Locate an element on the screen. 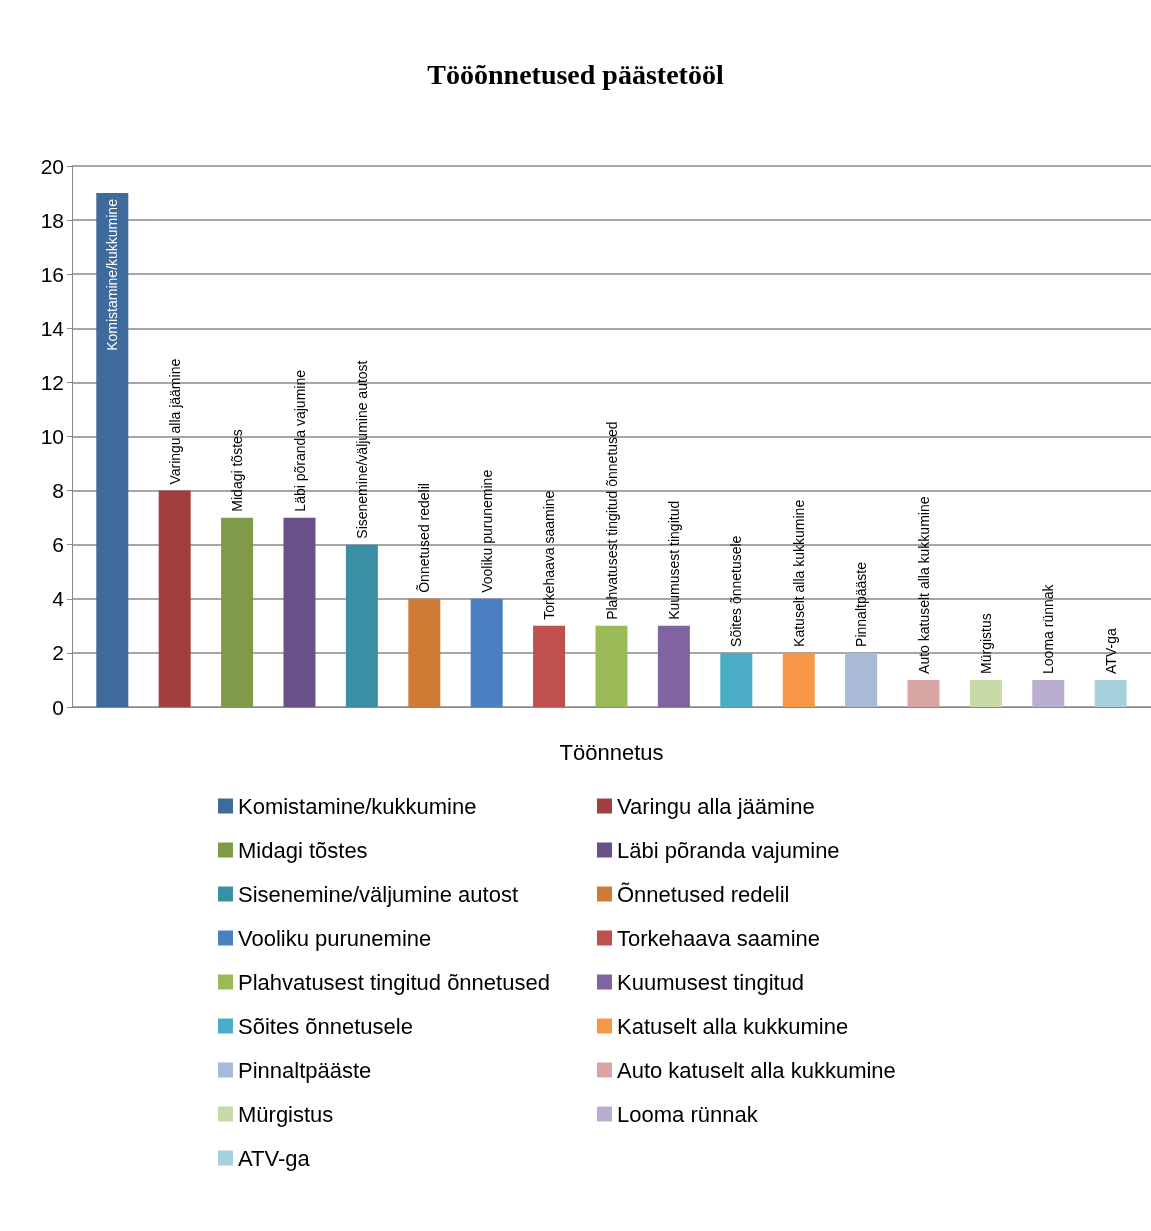  legend-label: Sisenemine/väljumine autost is located at coordinates (378, 894).